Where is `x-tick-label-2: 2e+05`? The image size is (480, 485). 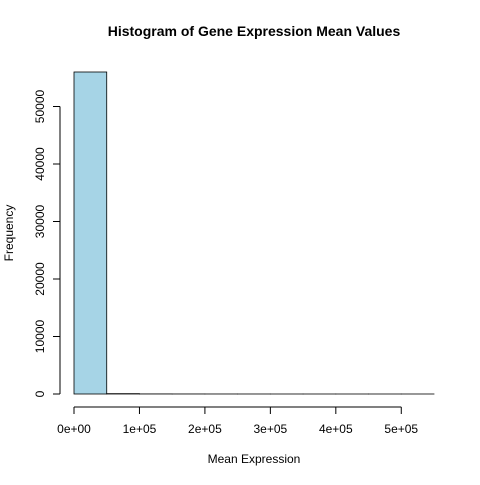
x-tick-label-2: 2e+05 is located at coordinates (205, 429).